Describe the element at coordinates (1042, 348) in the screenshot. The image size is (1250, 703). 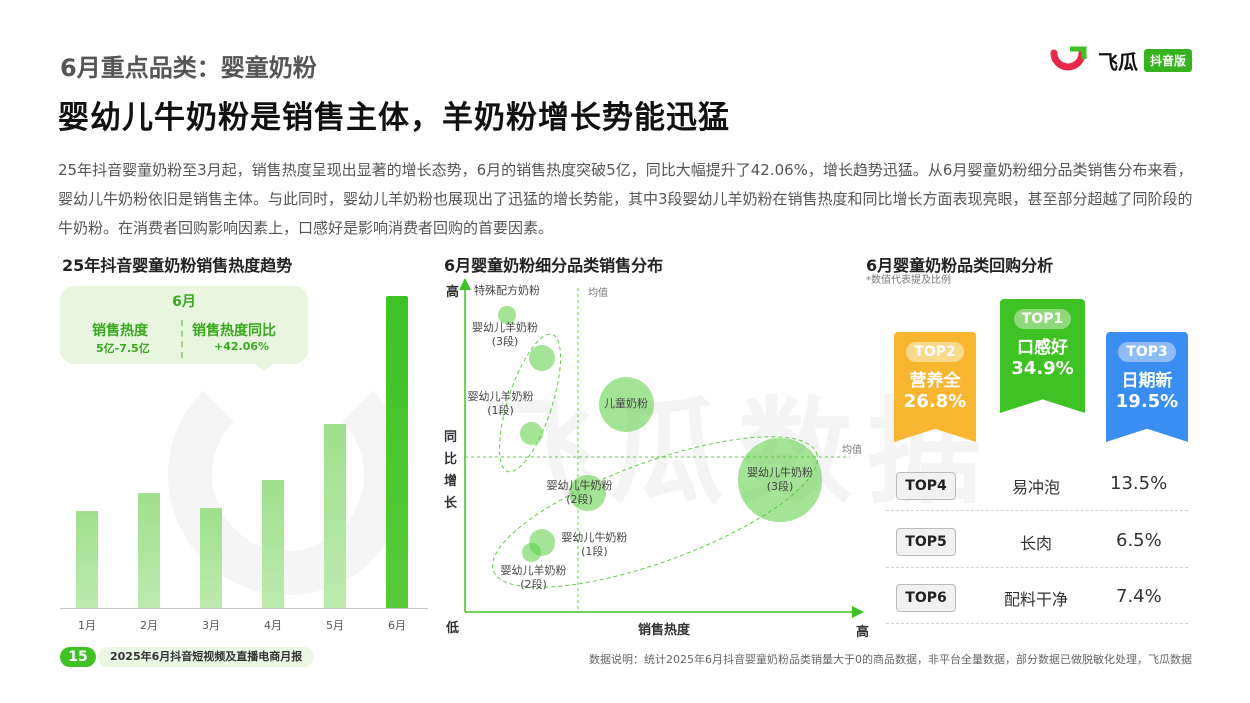
I see `ribbon-top1-name: 口感好` at that location.